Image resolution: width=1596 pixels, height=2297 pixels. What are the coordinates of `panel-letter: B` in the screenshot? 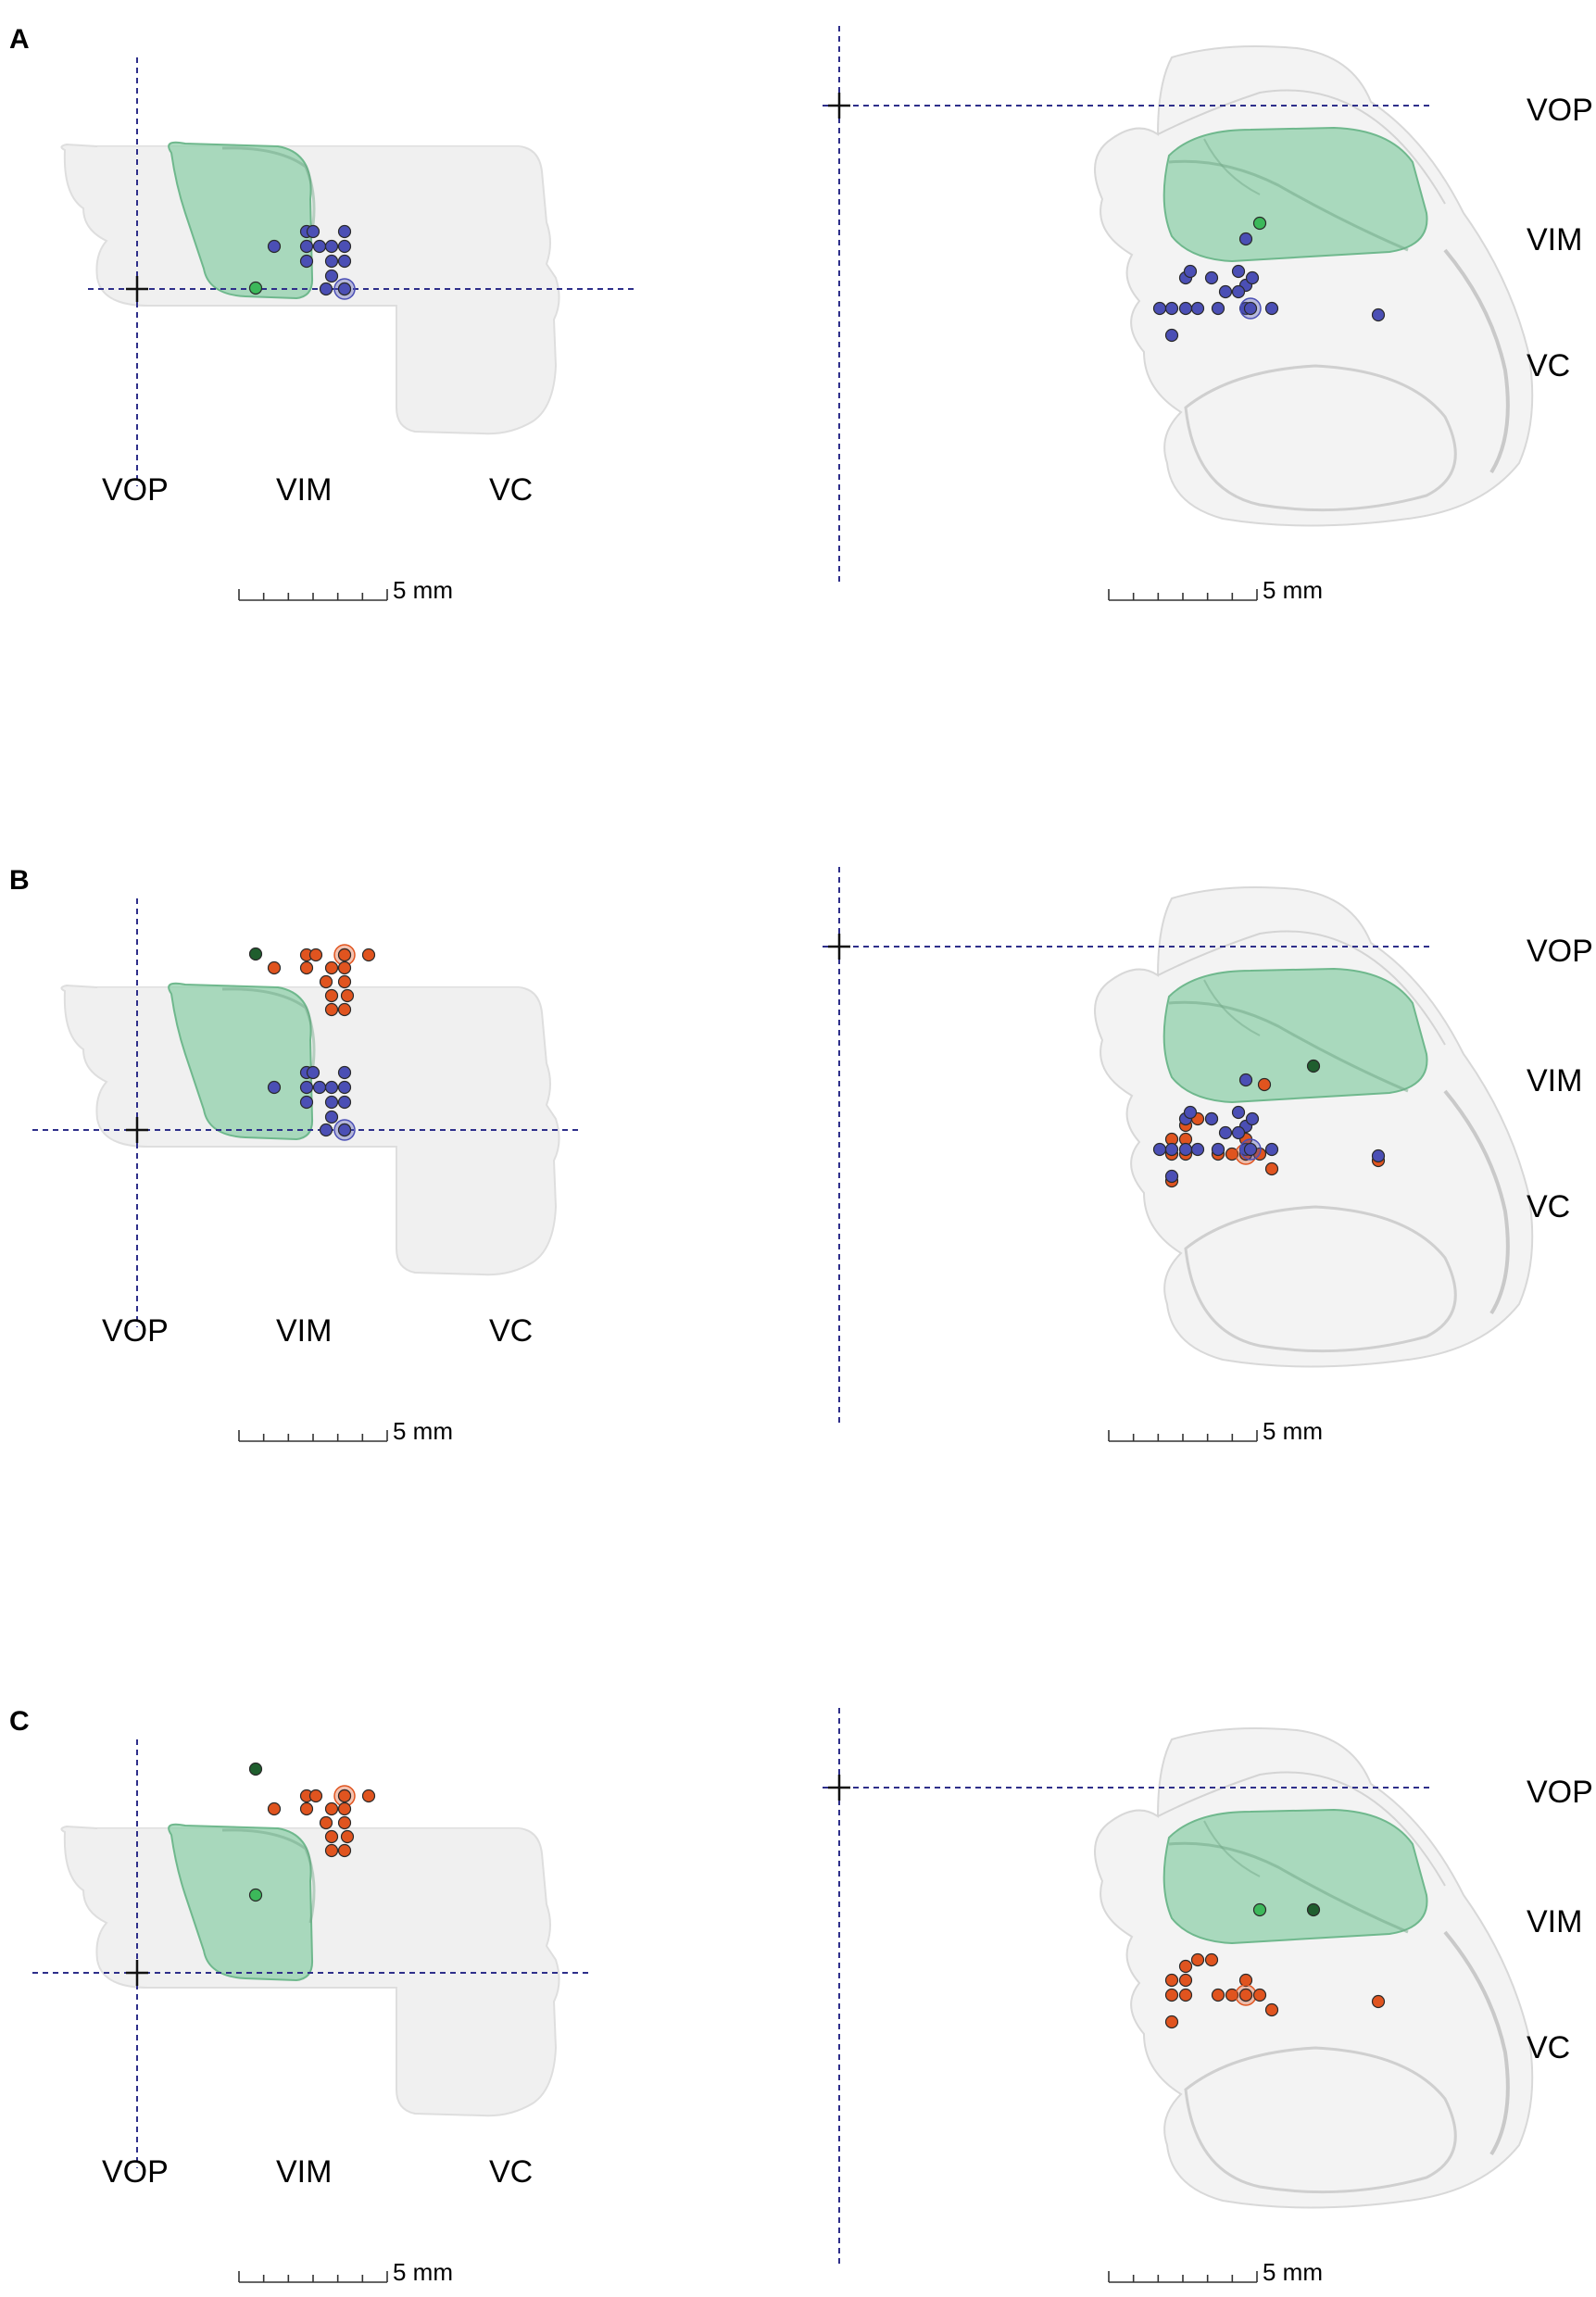 It's located at (19, 880).